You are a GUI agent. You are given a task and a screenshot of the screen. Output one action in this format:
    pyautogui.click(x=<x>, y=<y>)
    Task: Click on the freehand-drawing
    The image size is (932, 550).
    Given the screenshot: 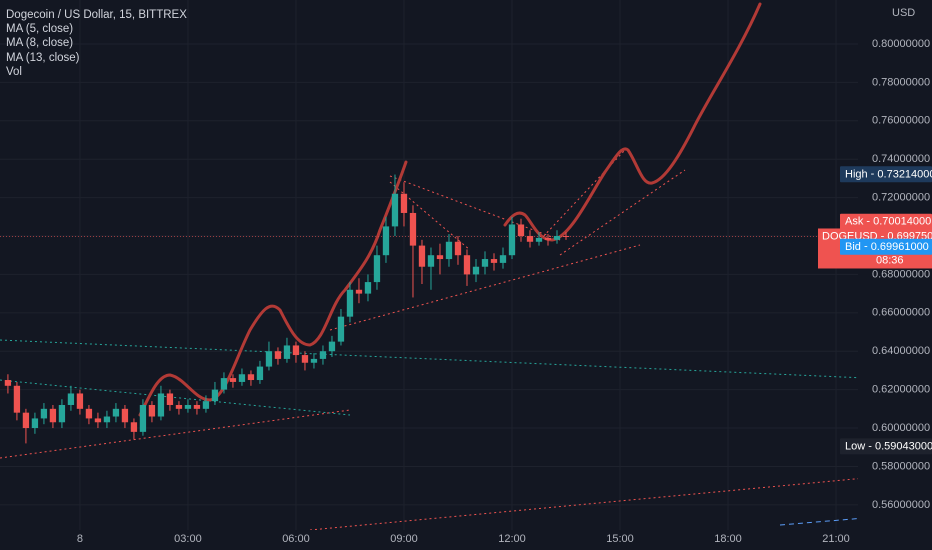 What is the action you would take?
    pyautogui.click(x=273, y=288)
    